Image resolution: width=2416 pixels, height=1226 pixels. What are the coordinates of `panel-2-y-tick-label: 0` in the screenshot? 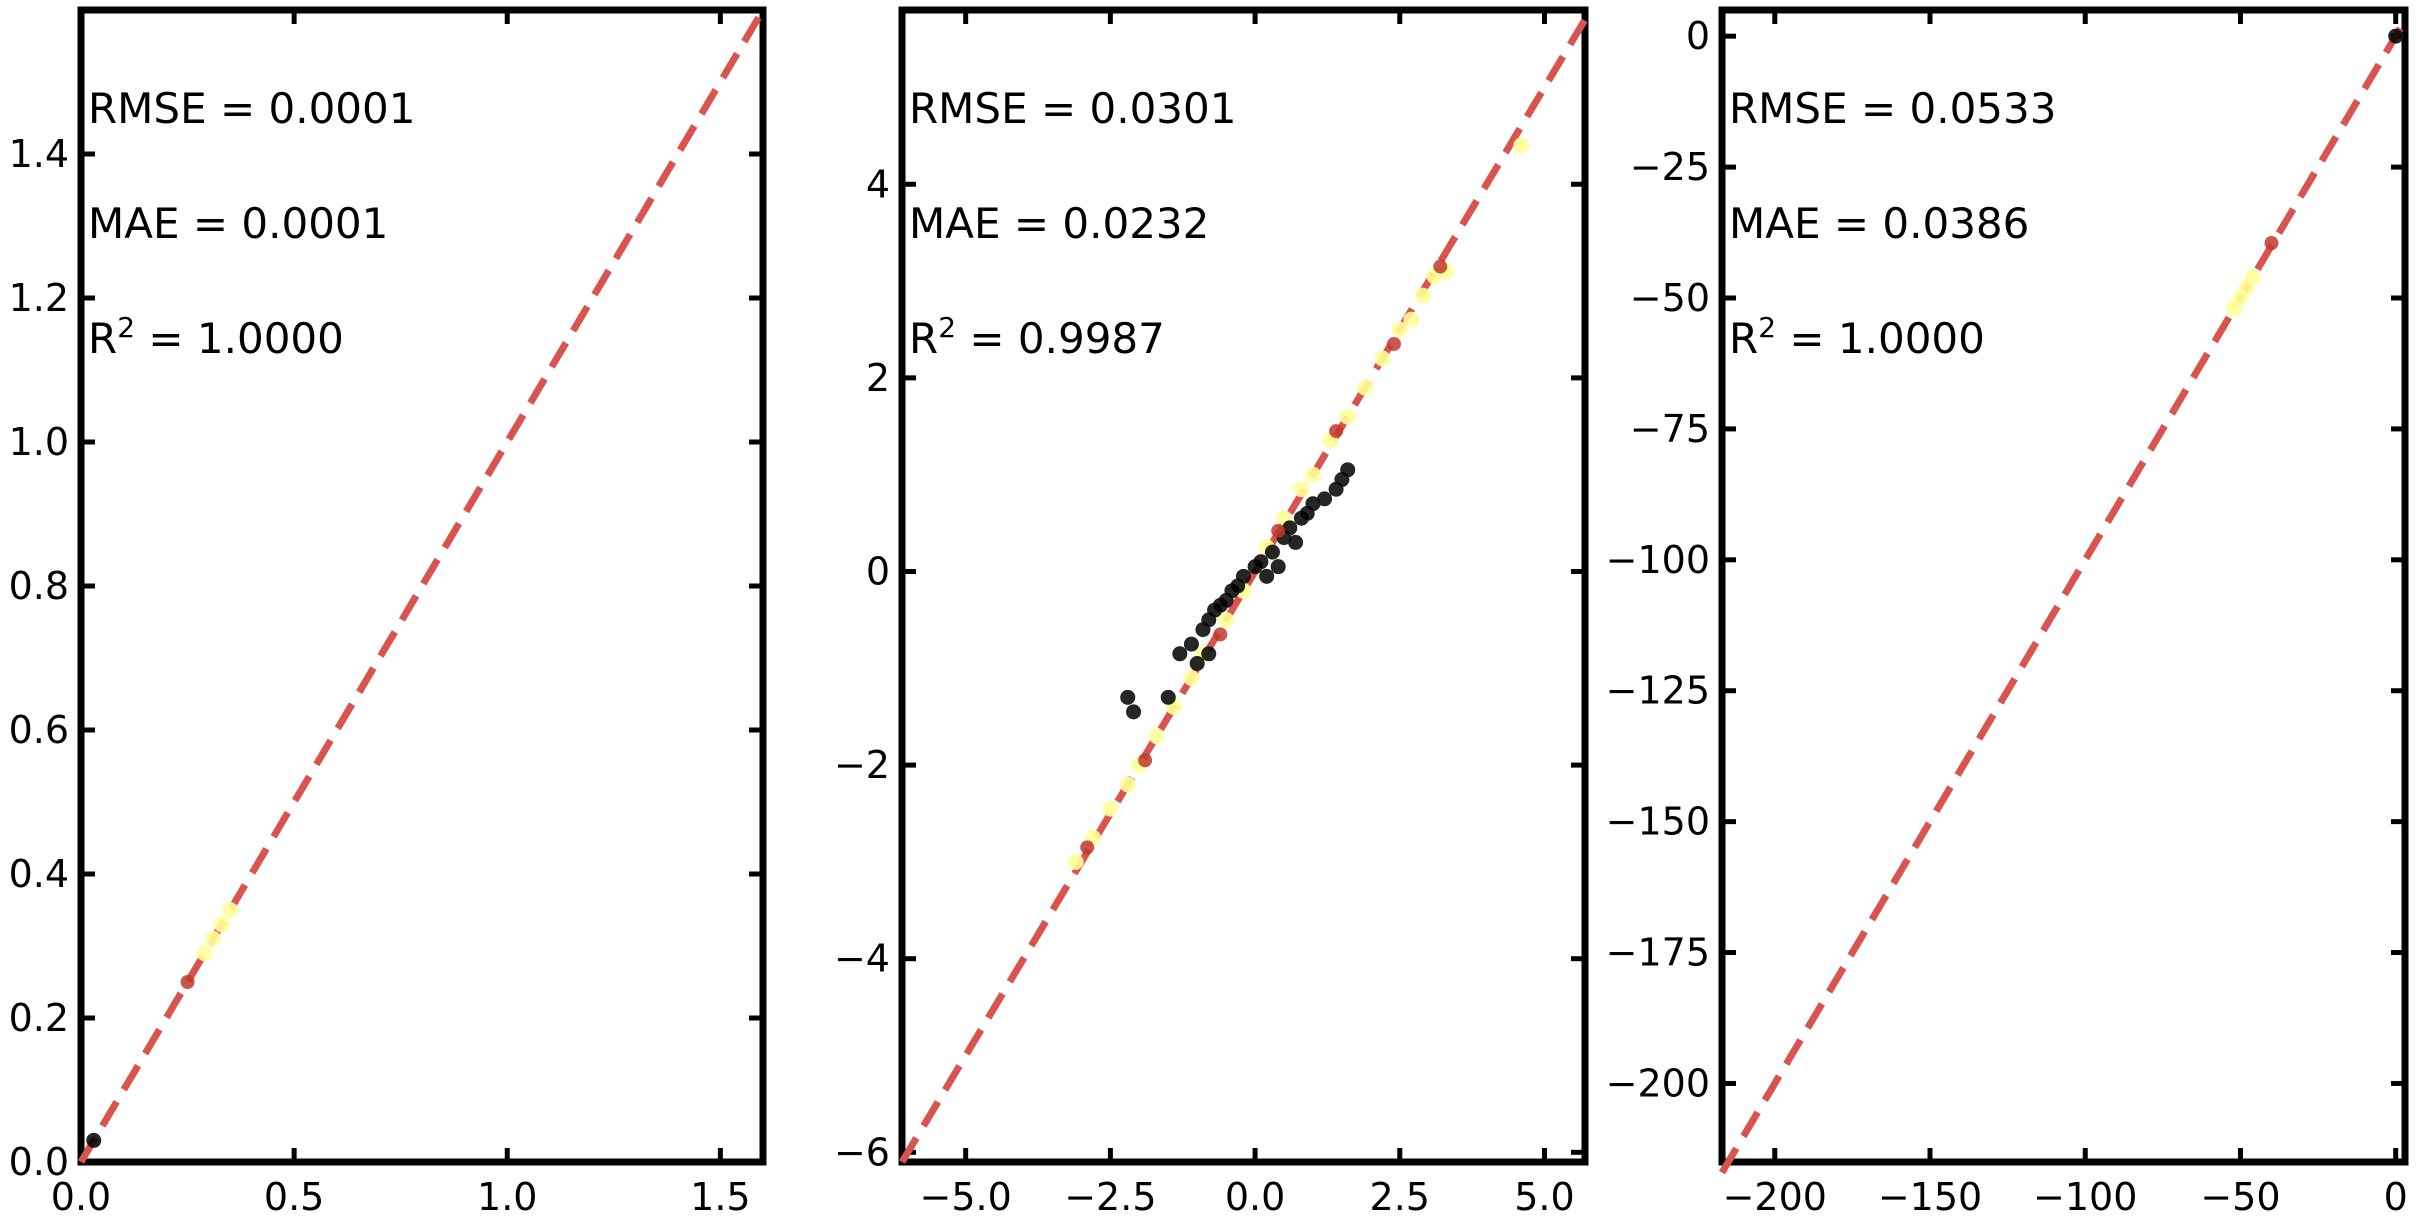 It's located at (878, 571).